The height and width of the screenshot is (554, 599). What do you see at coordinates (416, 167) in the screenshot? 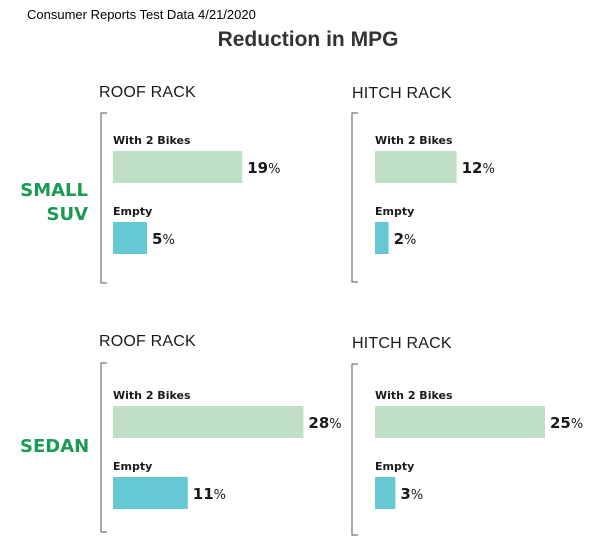
I see `bar-with-2-bikes-small-suv-hitch-rack` at bounding box center [416, 167].